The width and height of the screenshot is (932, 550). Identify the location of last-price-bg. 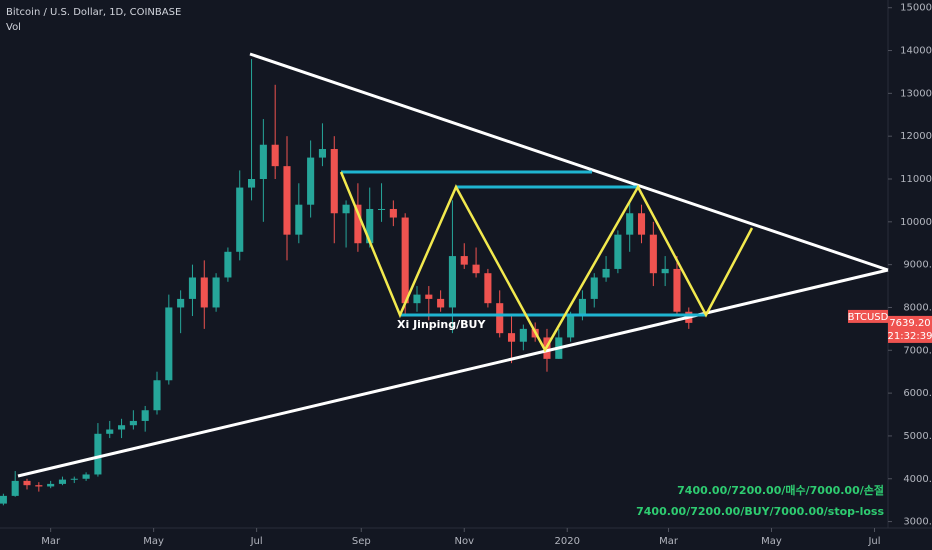
(910, 329).